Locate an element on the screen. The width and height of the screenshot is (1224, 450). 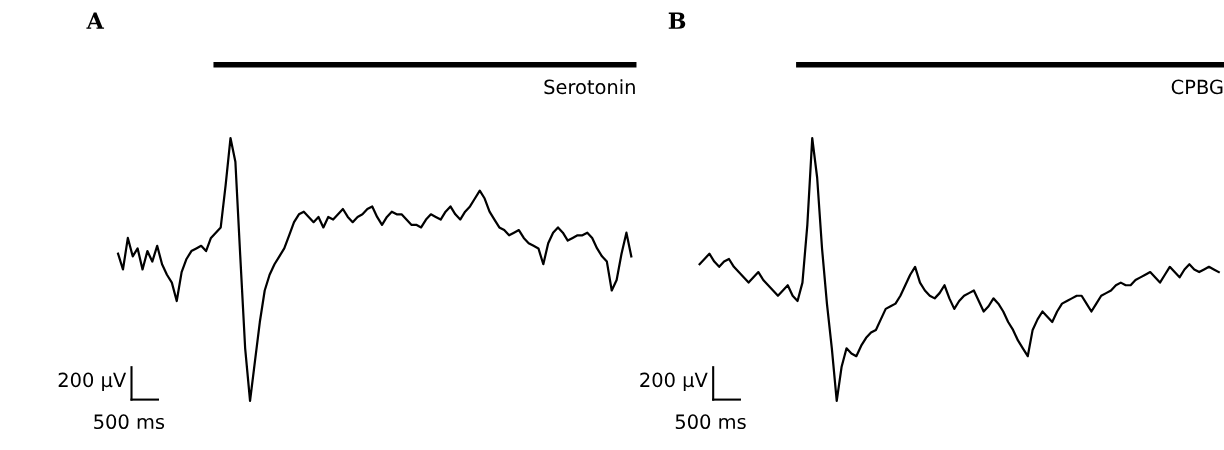
chart-title: A is located at coordinates (95, 20).